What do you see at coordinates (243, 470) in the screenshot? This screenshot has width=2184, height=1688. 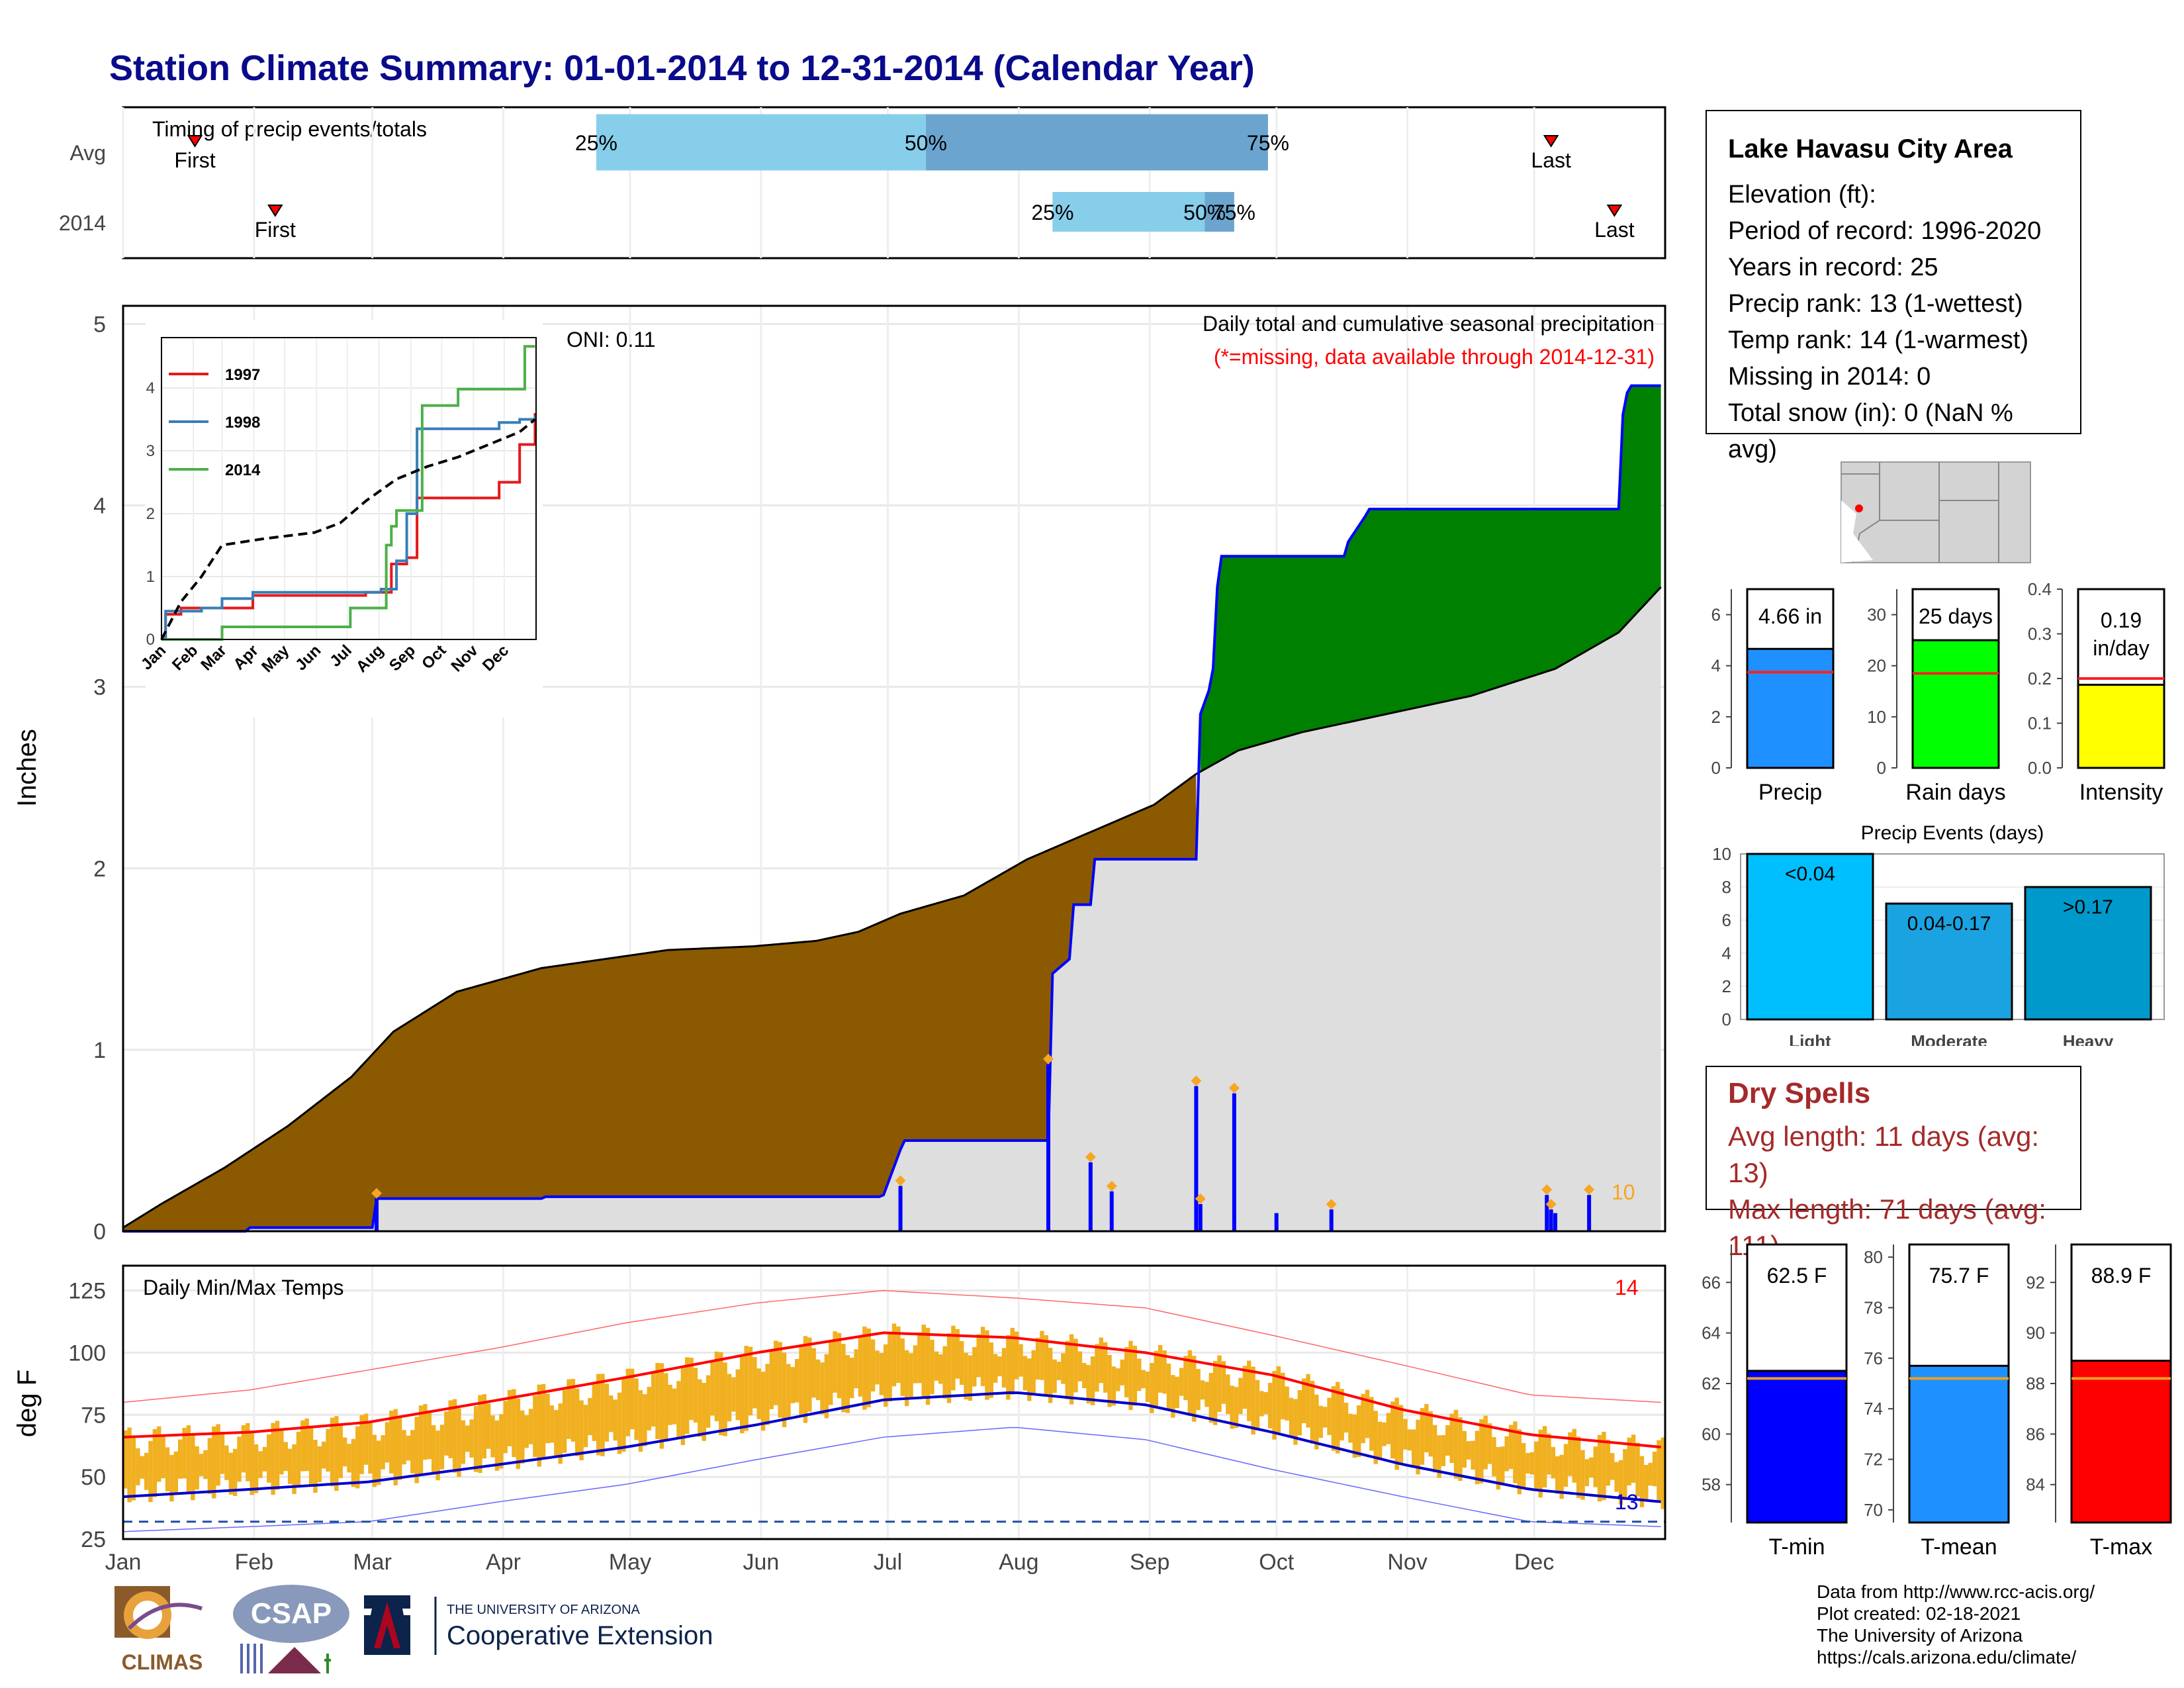 I see `inset-legend-label-2014: 2014` at bounding box center [243, 470].